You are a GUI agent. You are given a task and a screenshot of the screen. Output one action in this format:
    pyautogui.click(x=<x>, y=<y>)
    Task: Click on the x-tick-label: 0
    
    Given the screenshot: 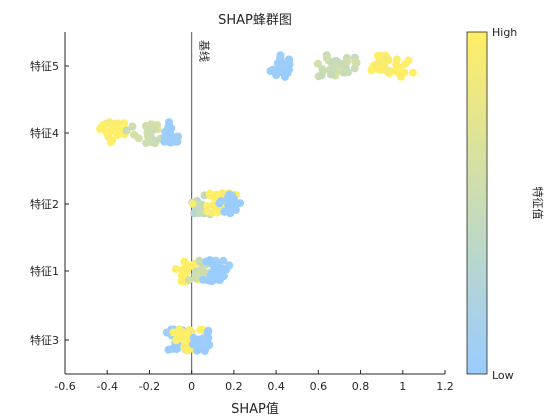 What is the action you would take?
    pyautogui.click(x=191, y=386)
    